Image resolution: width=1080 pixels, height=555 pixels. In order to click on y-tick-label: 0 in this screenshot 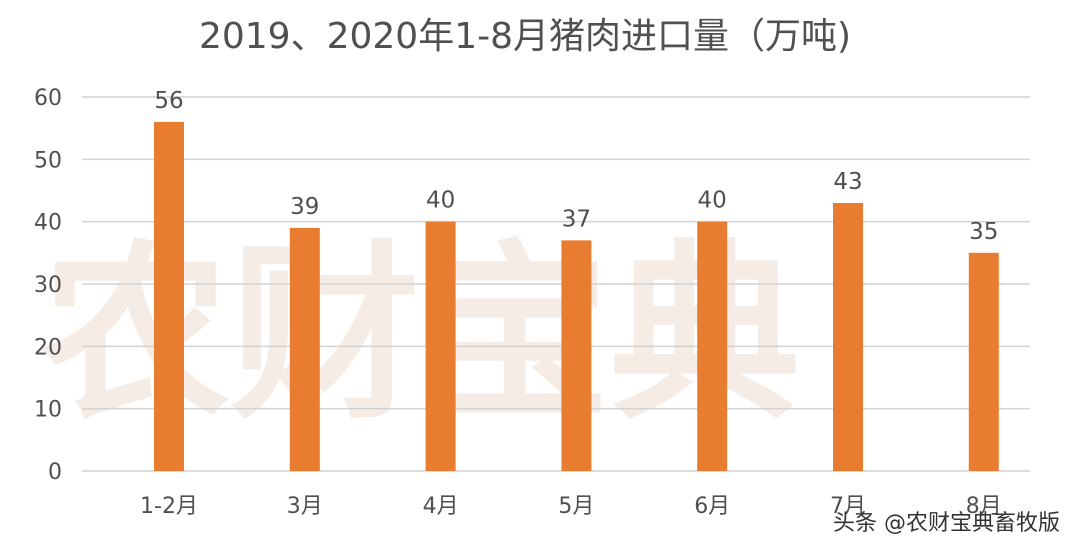, I will do `click(55, 472)`.